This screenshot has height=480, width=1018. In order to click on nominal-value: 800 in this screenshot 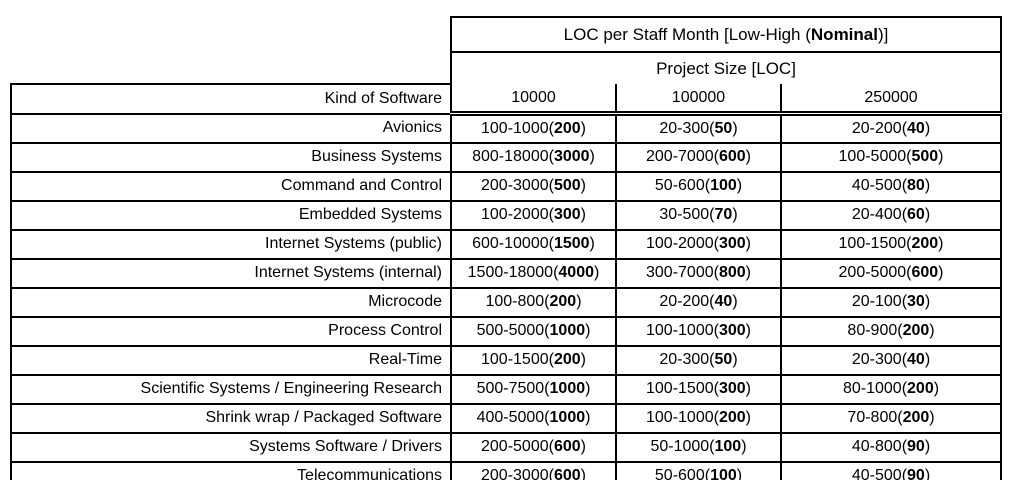, I will do `click(732, 272)`.